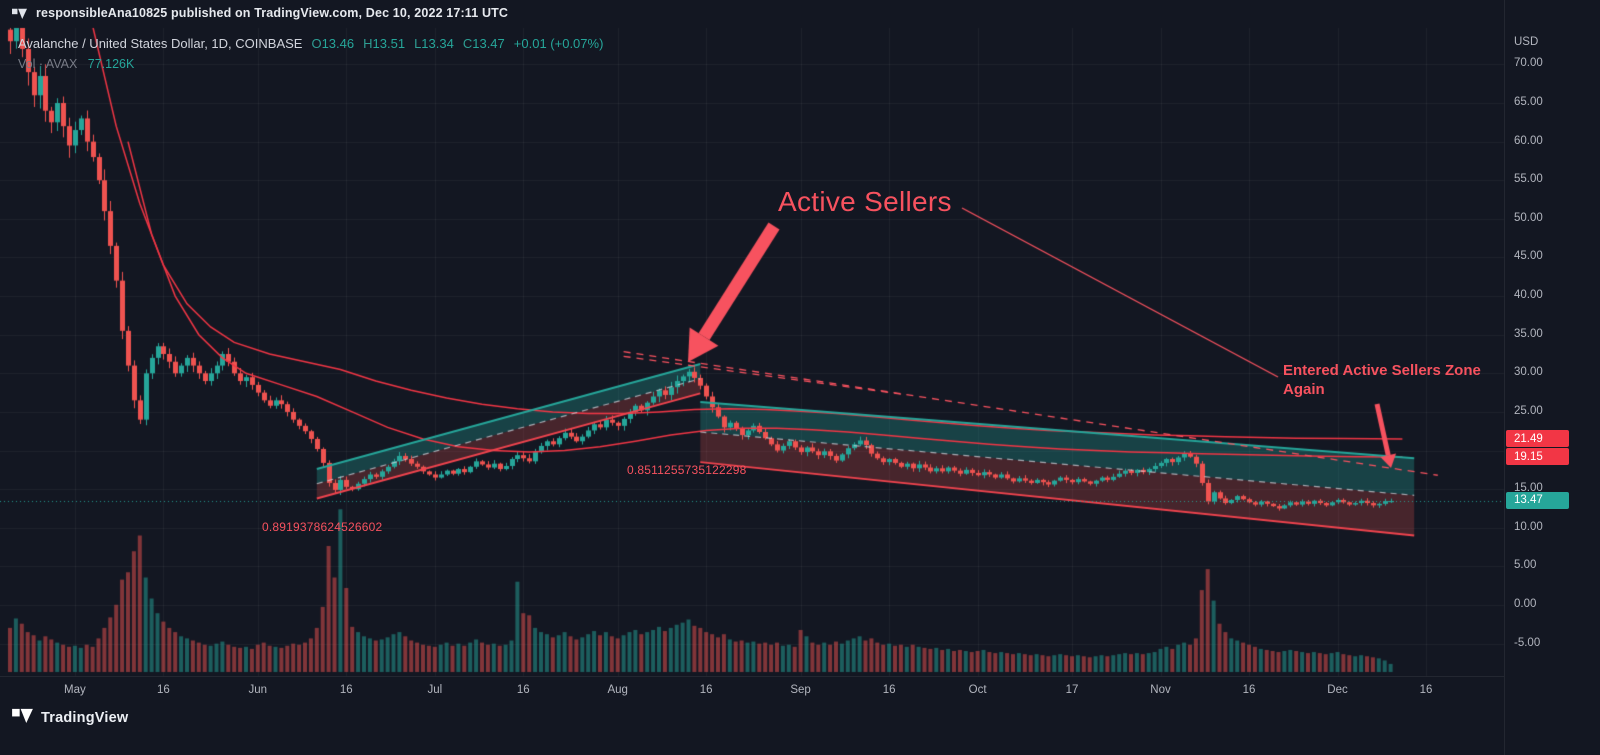 The image size is (1600, 755). What do you see at coordinates (1528, 333) in the screenshot?
I see `price-tick-label: 35.00` at bounding box center [1528, 333].